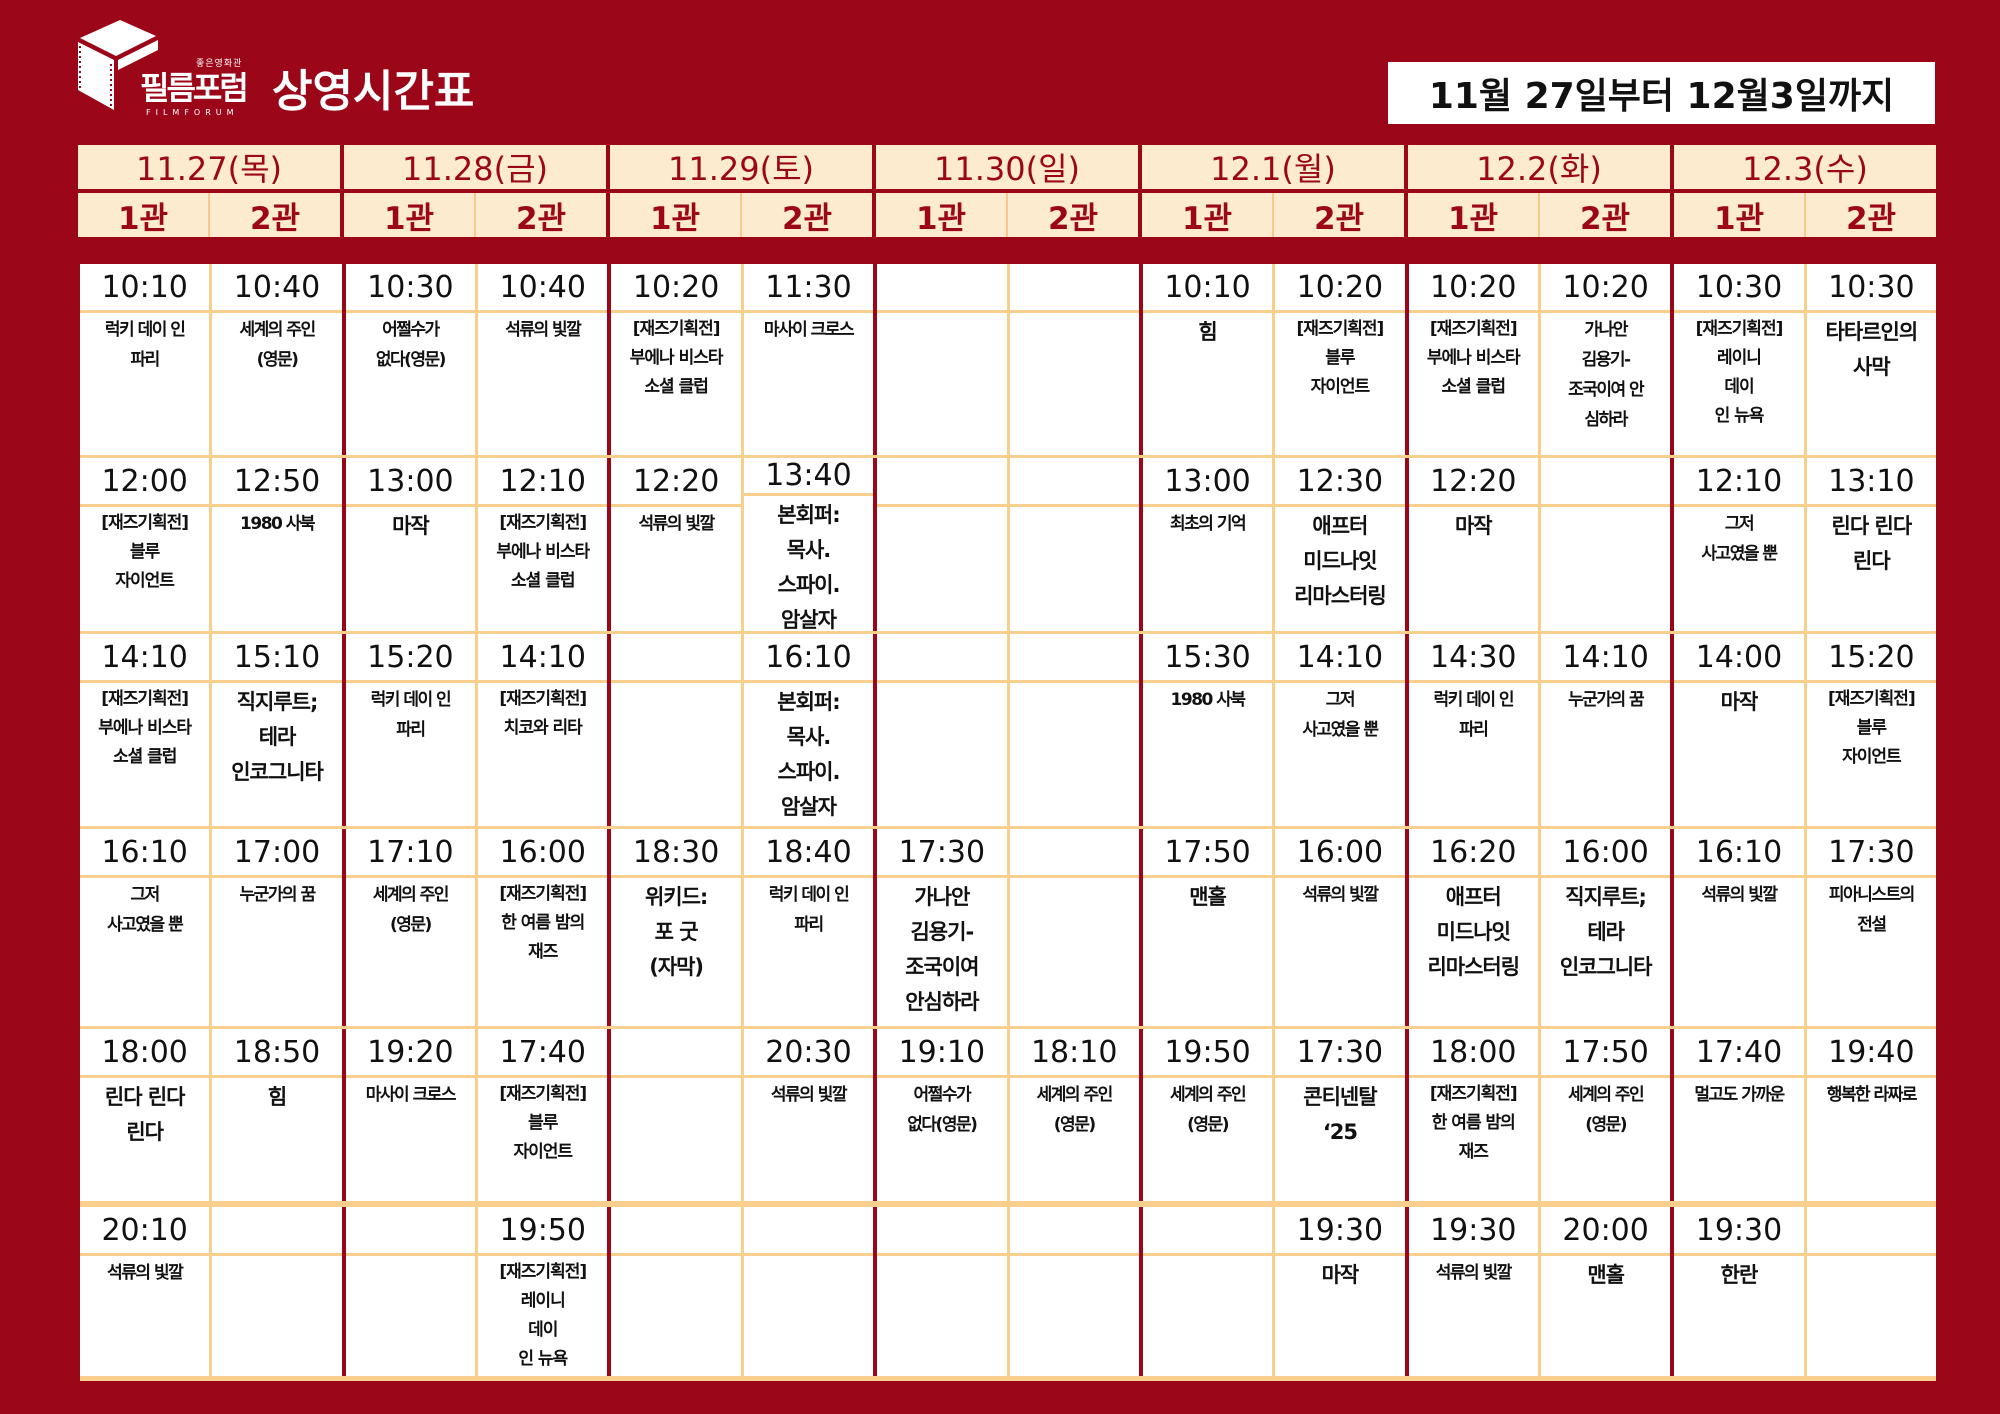  Describe the element at coordinates (1605, 658) in the screenshot. I see `screening-time: 14:10` at that location.